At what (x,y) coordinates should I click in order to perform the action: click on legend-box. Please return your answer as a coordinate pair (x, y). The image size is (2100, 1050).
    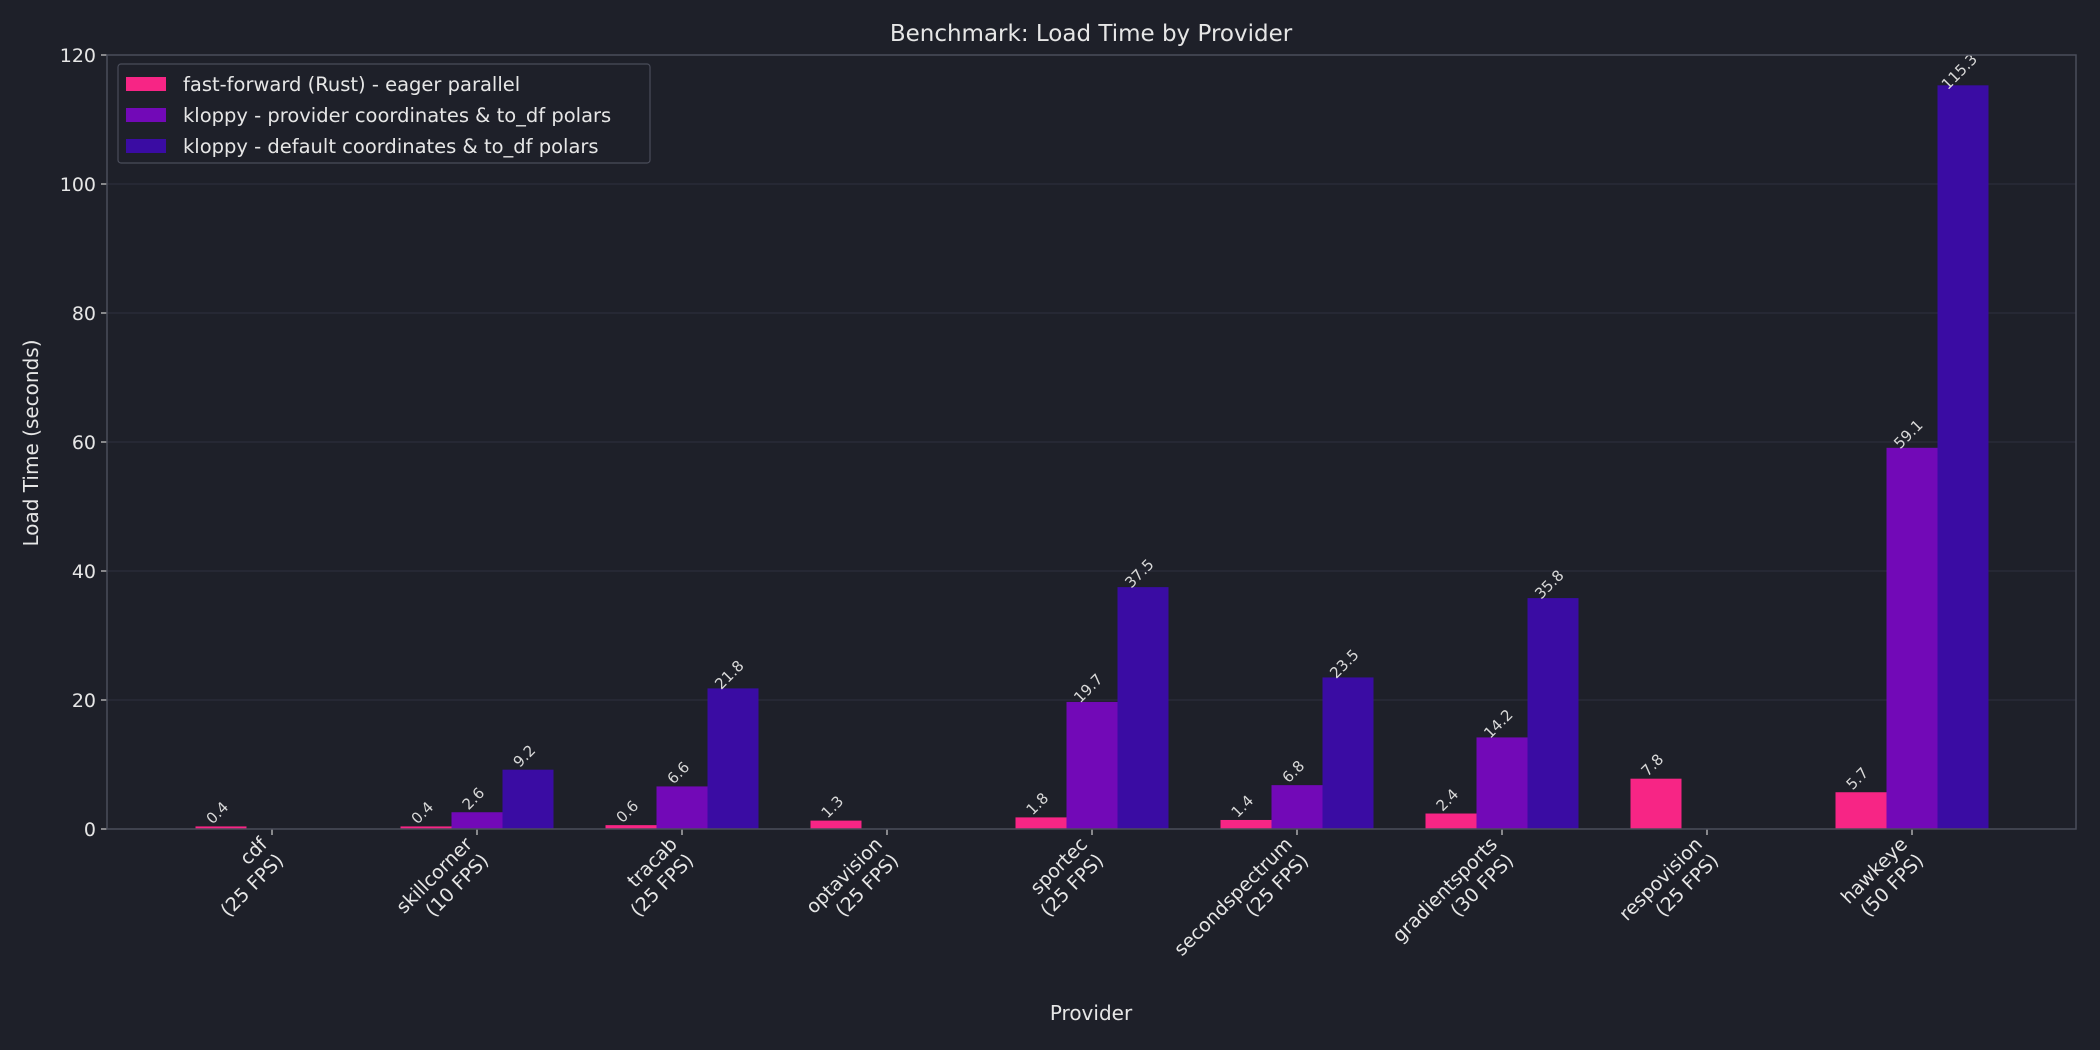
    Looking at the image, I should click on (384, 113).